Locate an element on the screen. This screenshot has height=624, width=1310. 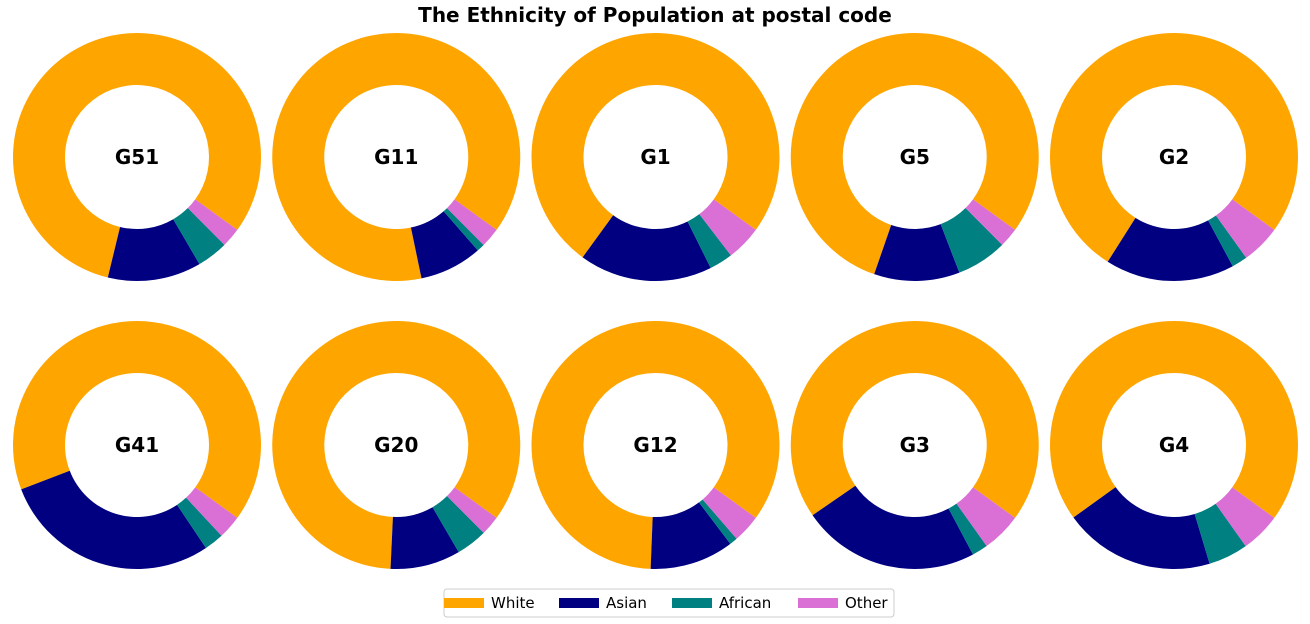
donut-slice-G2-white is located at coordinates (1174, 147).